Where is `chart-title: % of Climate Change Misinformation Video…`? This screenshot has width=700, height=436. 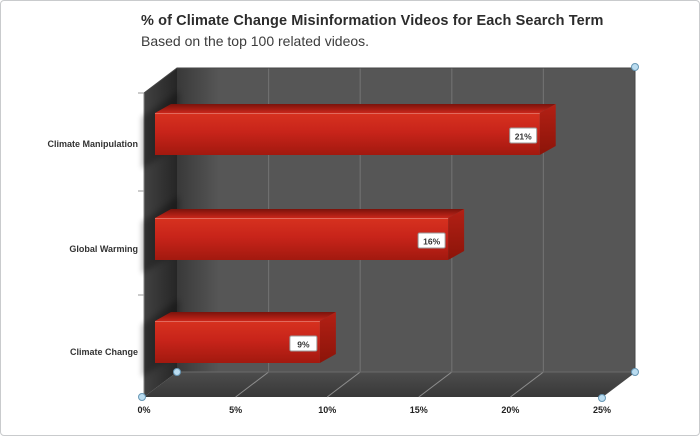 chart-title: % of Climate Change Misinformation Video… is located at coordinates (372, 21).